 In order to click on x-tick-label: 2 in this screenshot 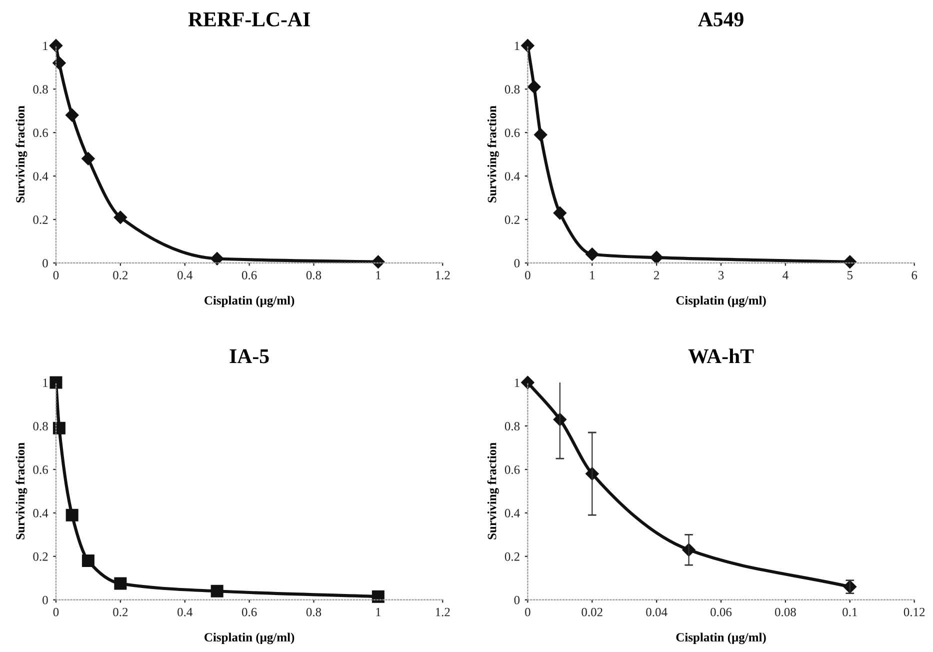, I will do `click(657, 275)`.